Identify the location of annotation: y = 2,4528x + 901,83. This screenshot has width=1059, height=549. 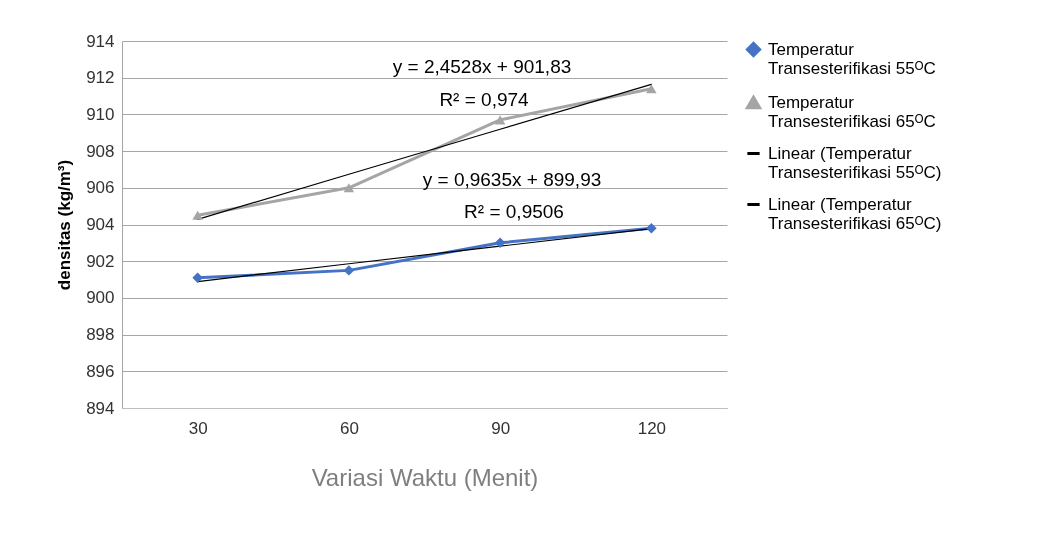
(482, 66).